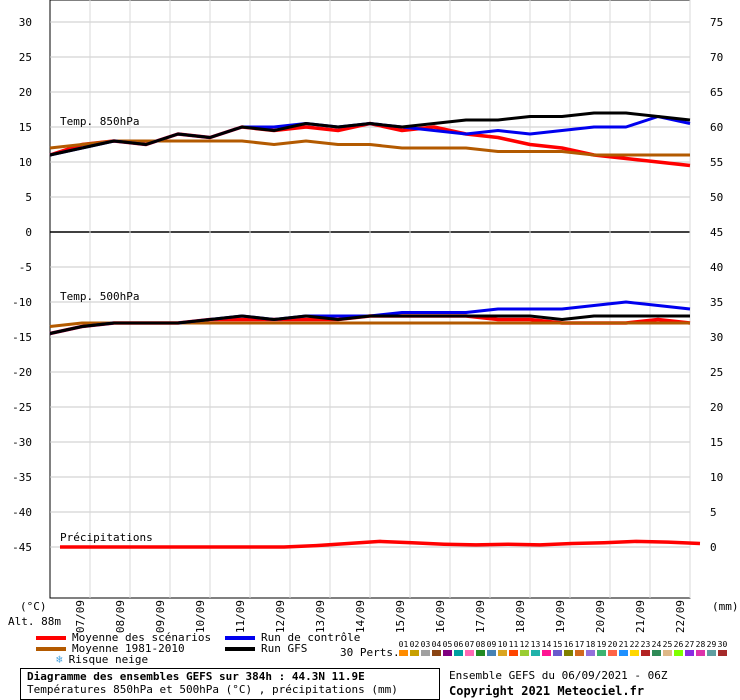  What do you see at coordinates (360, 616) in the screenshot?
I see `x-tick-label: 14/09` at bounding box center [360, 616].